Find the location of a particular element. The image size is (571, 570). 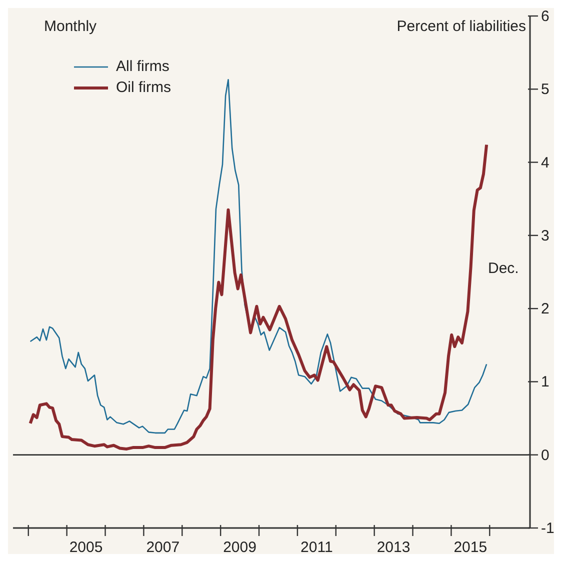

y-tick-label: 2 is located at coordinates (545, 309).